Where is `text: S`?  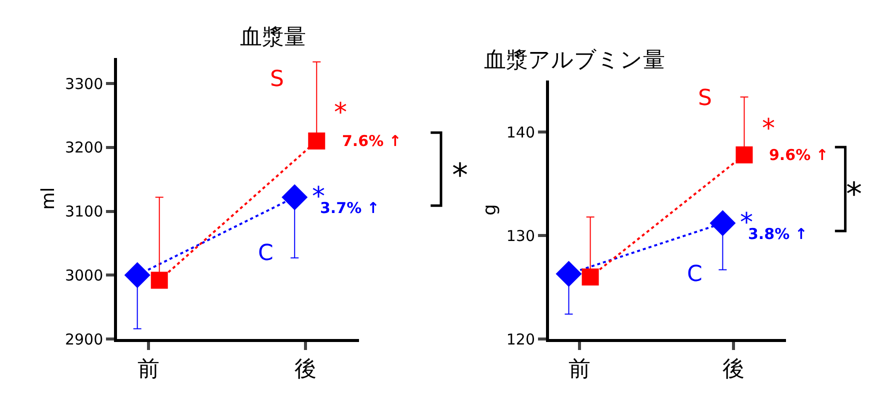 text: S is located at coordinates (277, 79).